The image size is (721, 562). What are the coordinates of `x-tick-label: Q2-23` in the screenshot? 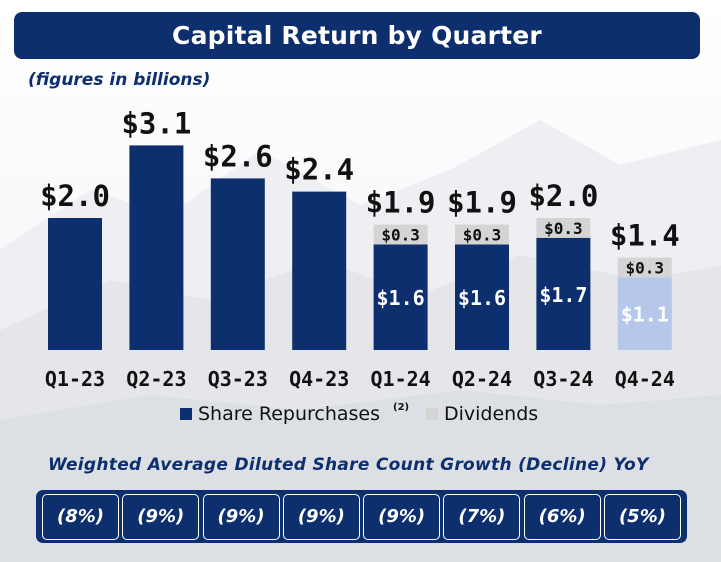 It's located at (156, 379).